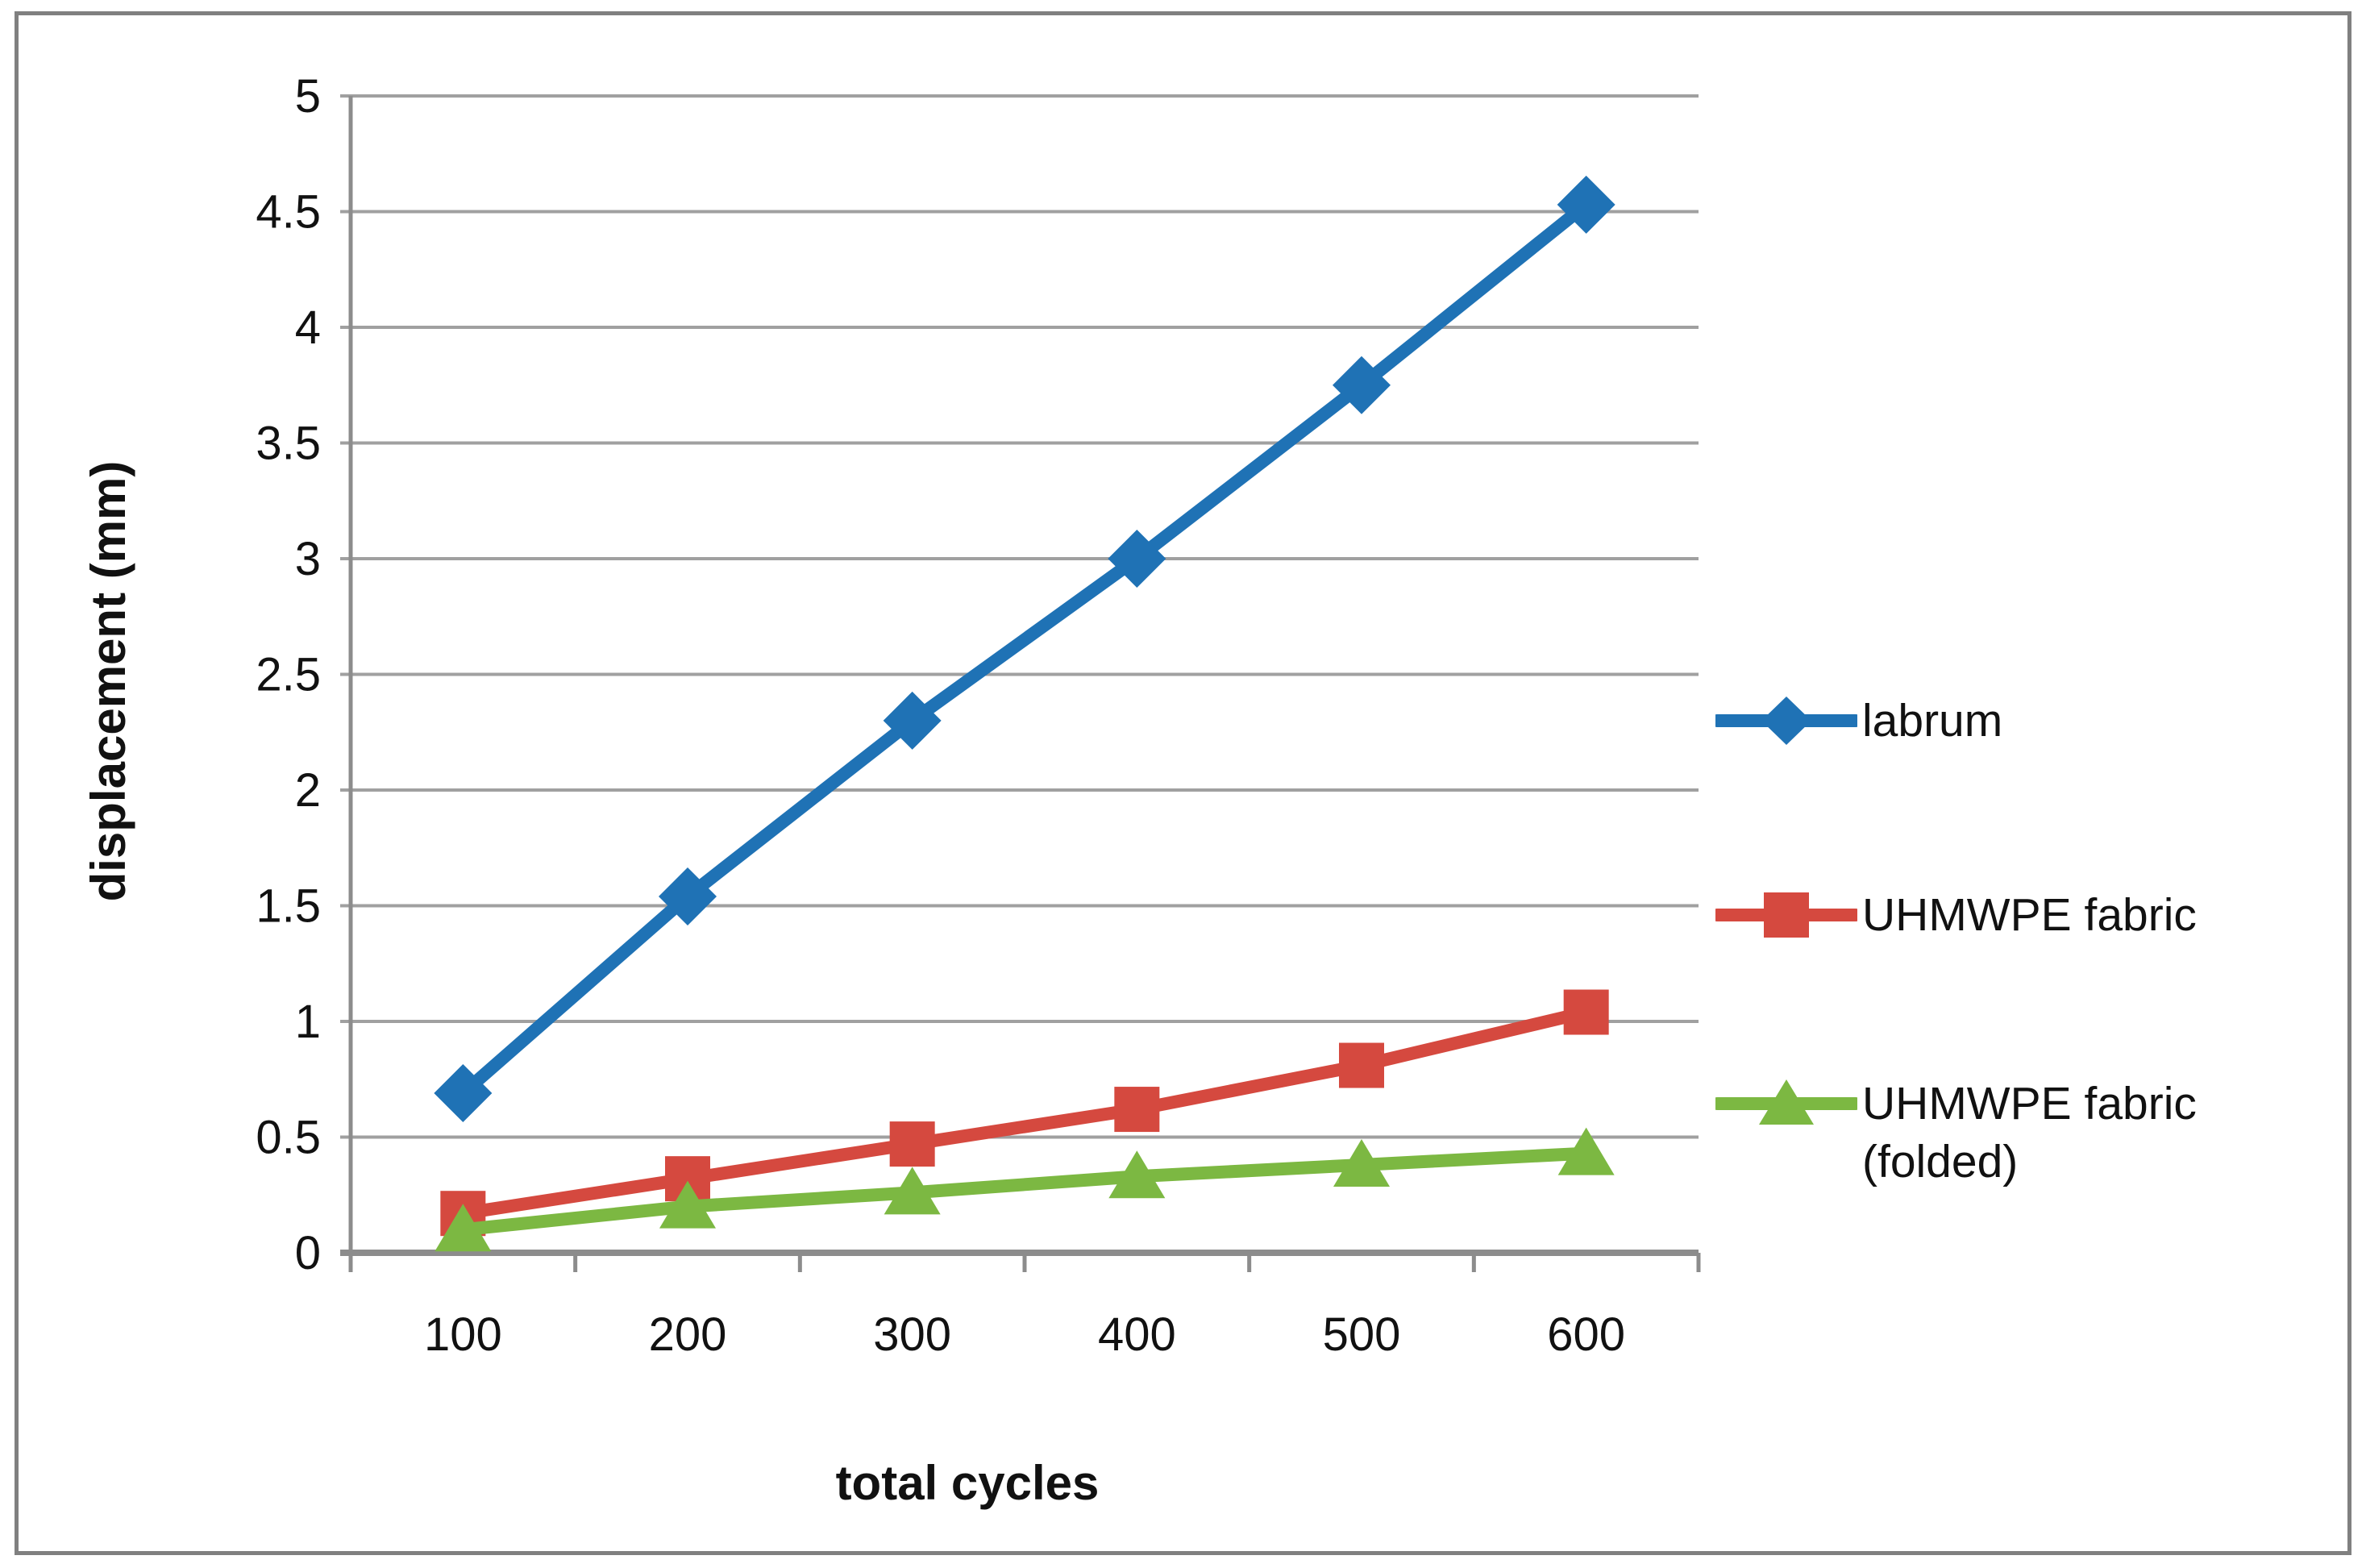 This screenshot has height=1568, width=2366. I want to click on y-tick-label: 2.5, so click(289, 675).